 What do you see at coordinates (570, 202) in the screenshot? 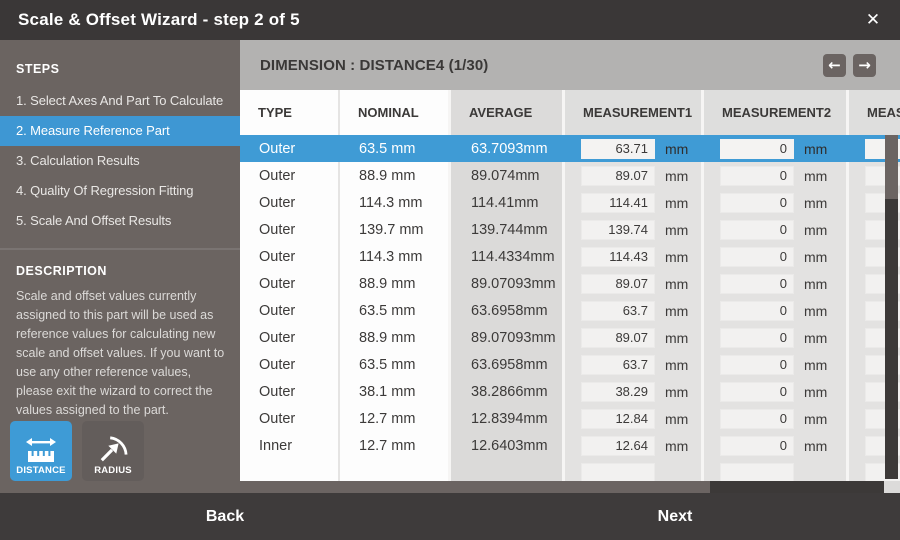
I see `table-row: Outer 114.3 mm 114.41mm mm mm mm` at bounding box center [570, 202].